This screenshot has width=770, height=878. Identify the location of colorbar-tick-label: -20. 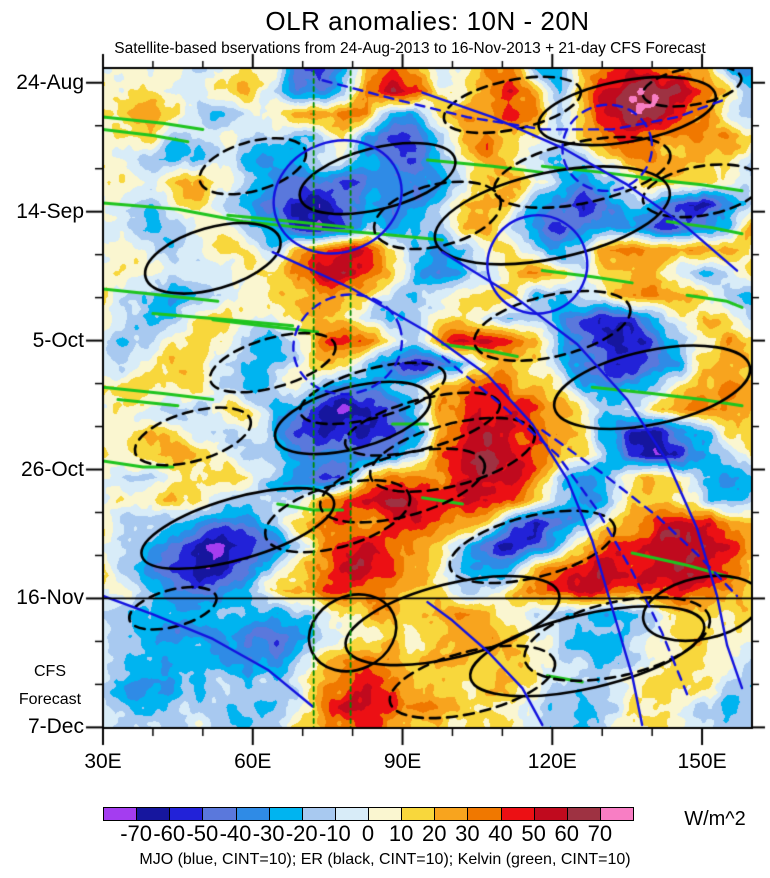
(301, 833).